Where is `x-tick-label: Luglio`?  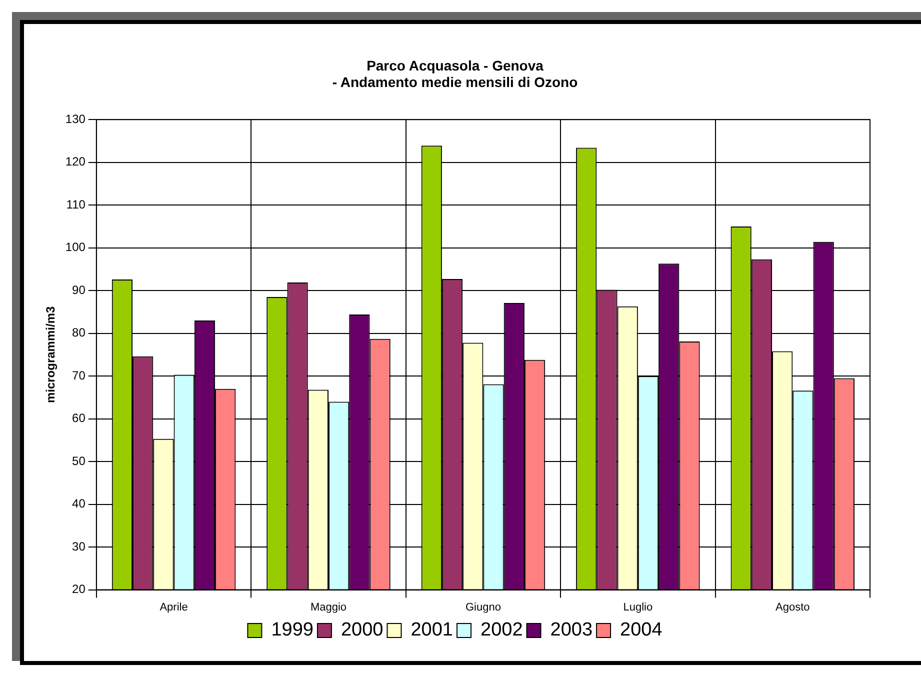 x-tick-label: Luglio is located at coordinates (638, 607).